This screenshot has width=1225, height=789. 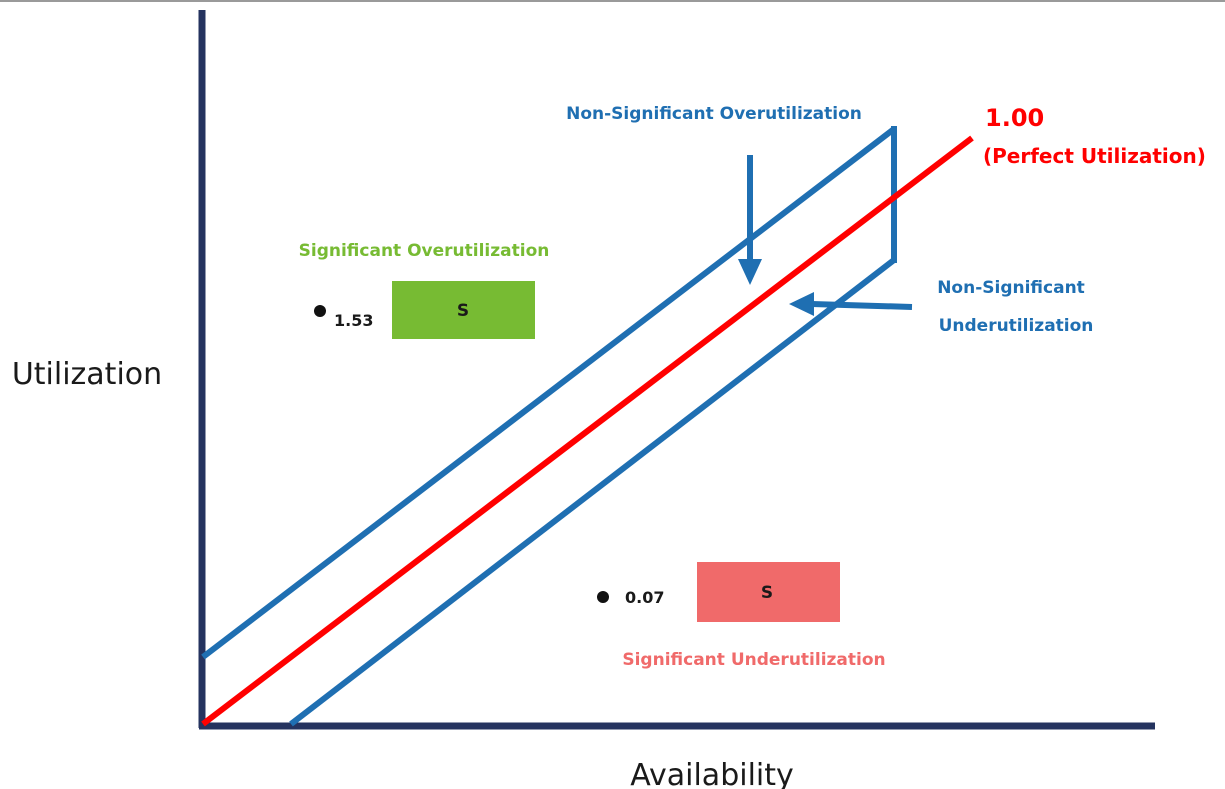 I want to click on x-axis-label: Availability, so click(x=712, y=773).